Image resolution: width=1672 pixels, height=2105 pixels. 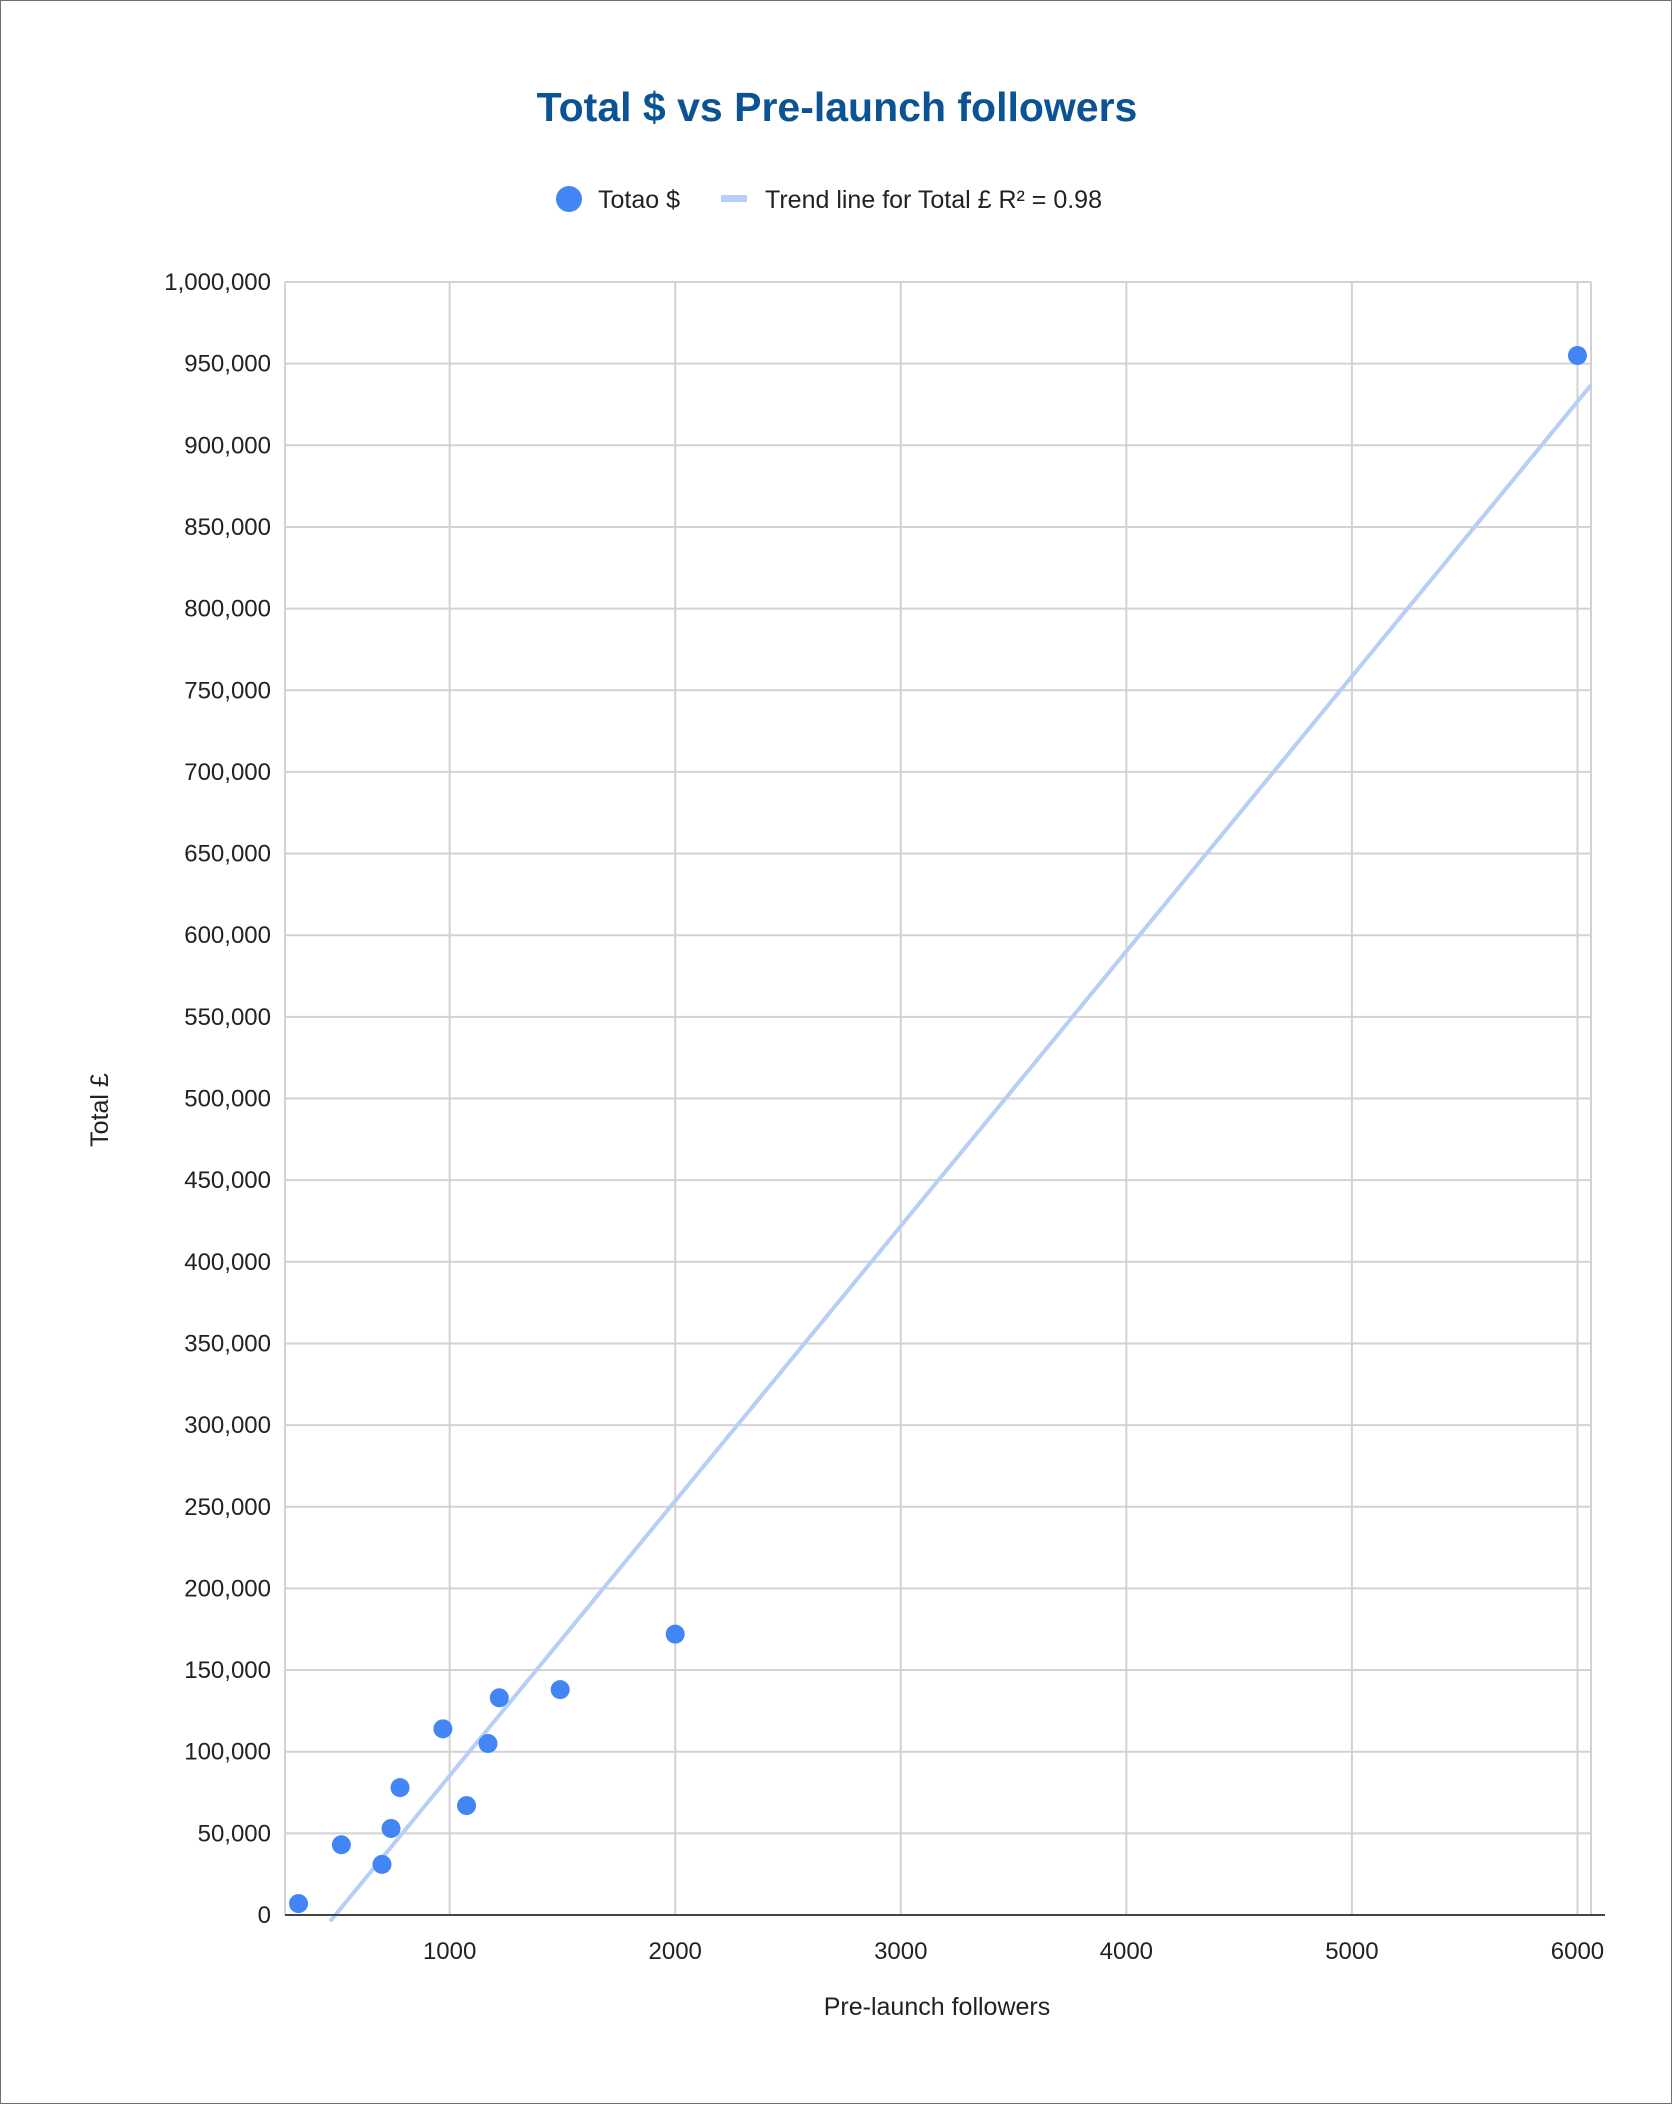 What do you see at coordinates (227, 854) in the screenshot?
I see `y-tick-label: 650,000` at bounding box center [227, 854].